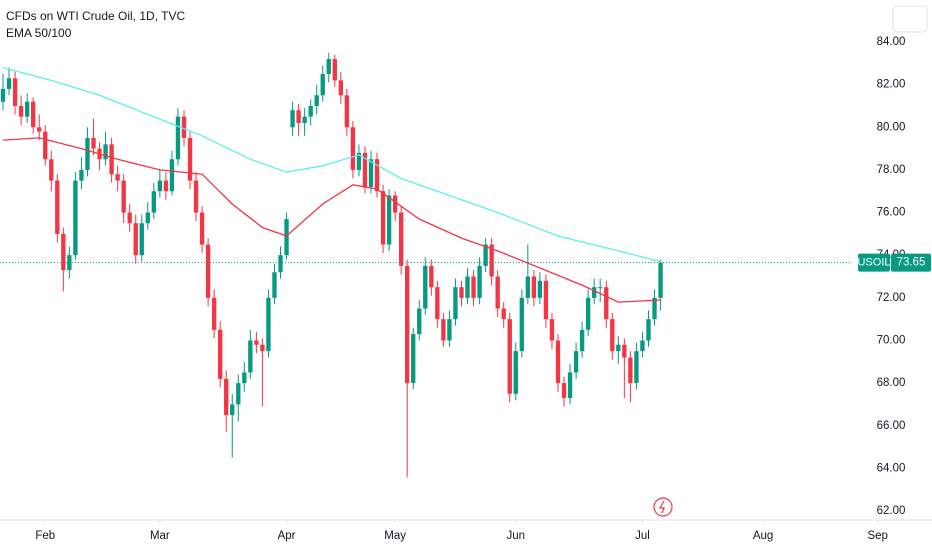 This screenshot has width=932, height=550. I want to click on y-tick-label: 62.00, so click(891, 511).